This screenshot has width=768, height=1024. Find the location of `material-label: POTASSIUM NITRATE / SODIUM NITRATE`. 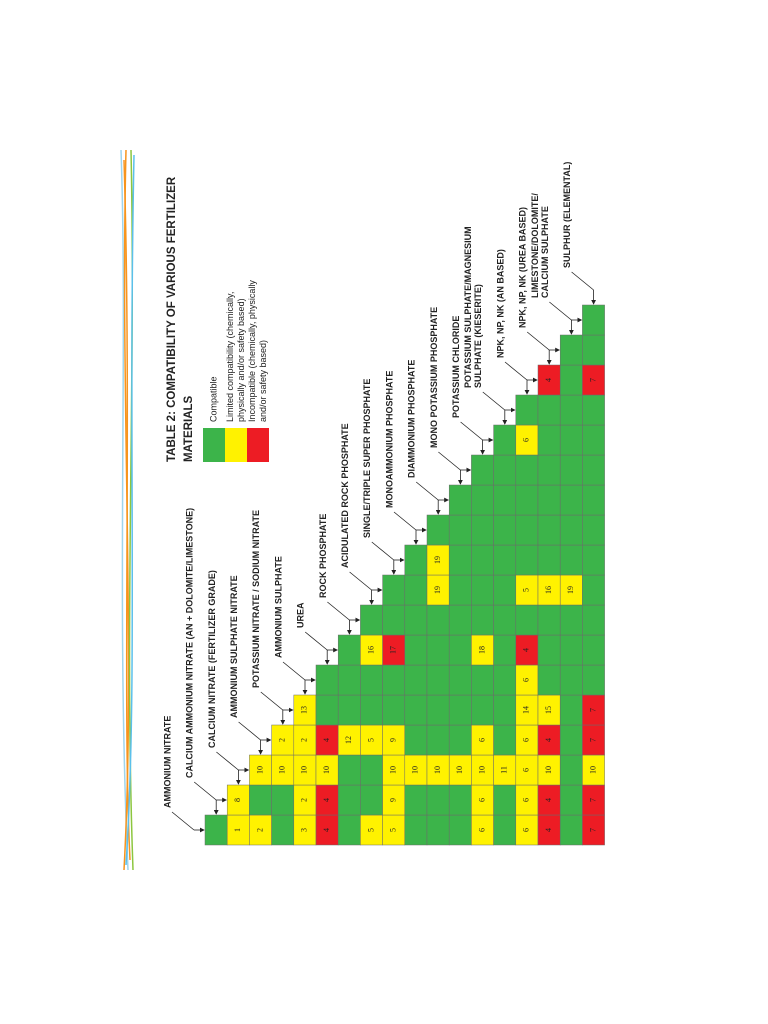

material-label: POTASSIUM NITRATE / SODIUM NITRATE is located at coordinates (256, 599).